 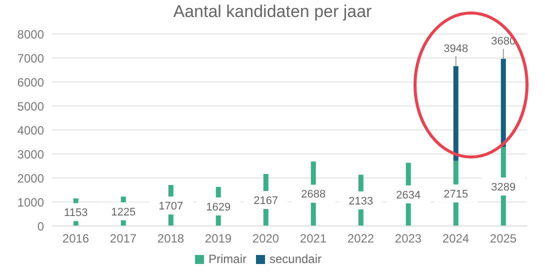 I want to click on data-label: 2167, so click(x=266, y=200).